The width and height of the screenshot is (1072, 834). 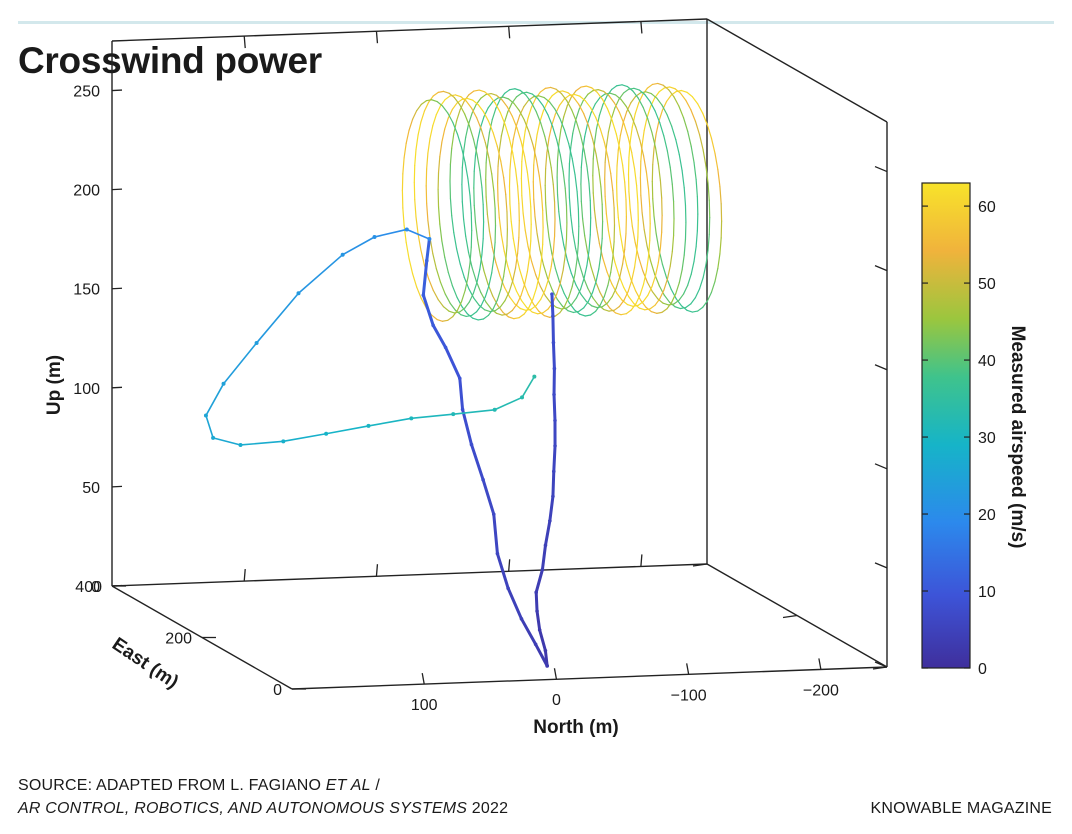 What do you see at coordinates (409, 575) in the screenshot?
I see `box-edge` at bounding box center [409, 575].